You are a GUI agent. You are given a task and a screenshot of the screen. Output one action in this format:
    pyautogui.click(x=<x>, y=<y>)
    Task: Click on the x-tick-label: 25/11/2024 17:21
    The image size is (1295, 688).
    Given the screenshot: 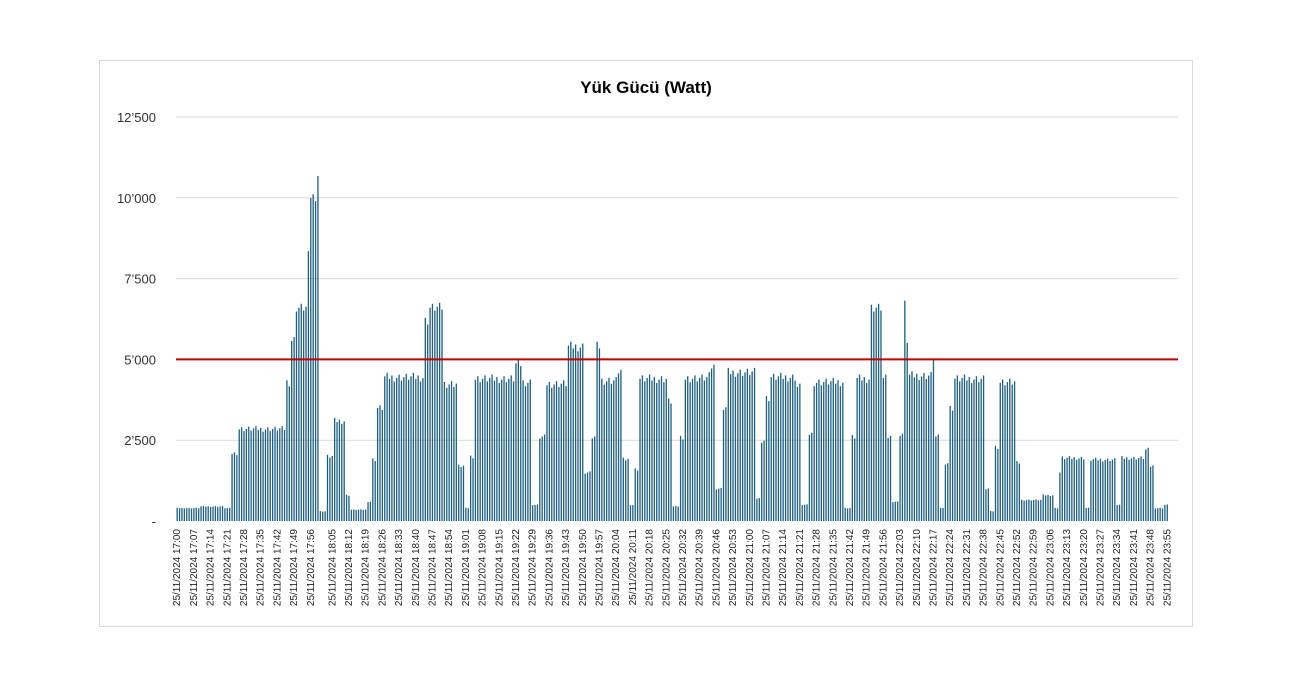 What is the action you would take?
    pyautogui.click(x=227, y=568)
    